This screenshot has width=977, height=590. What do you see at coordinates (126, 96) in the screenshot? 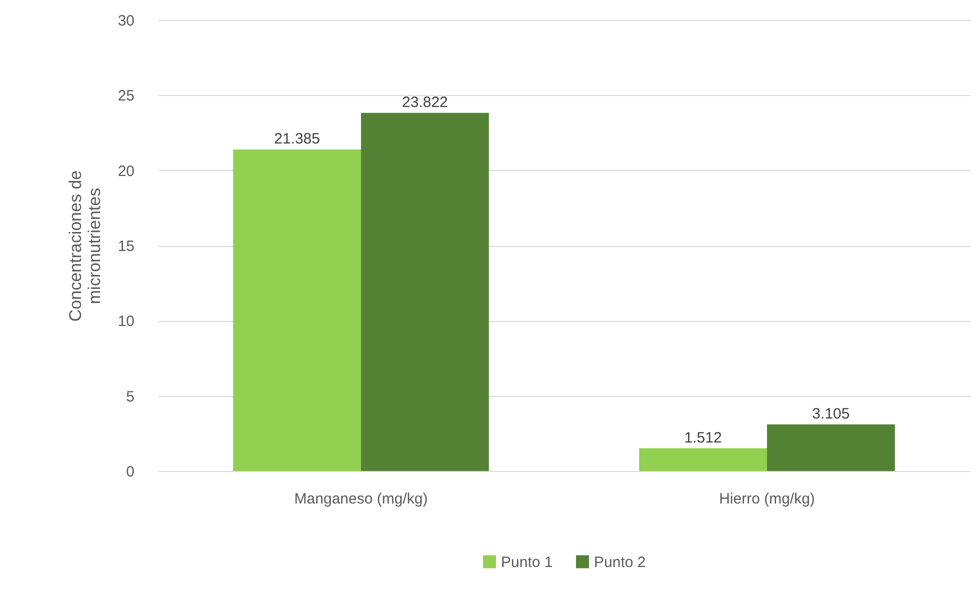
I see `y-tick-label: 25` at bounding box center [126, 96].